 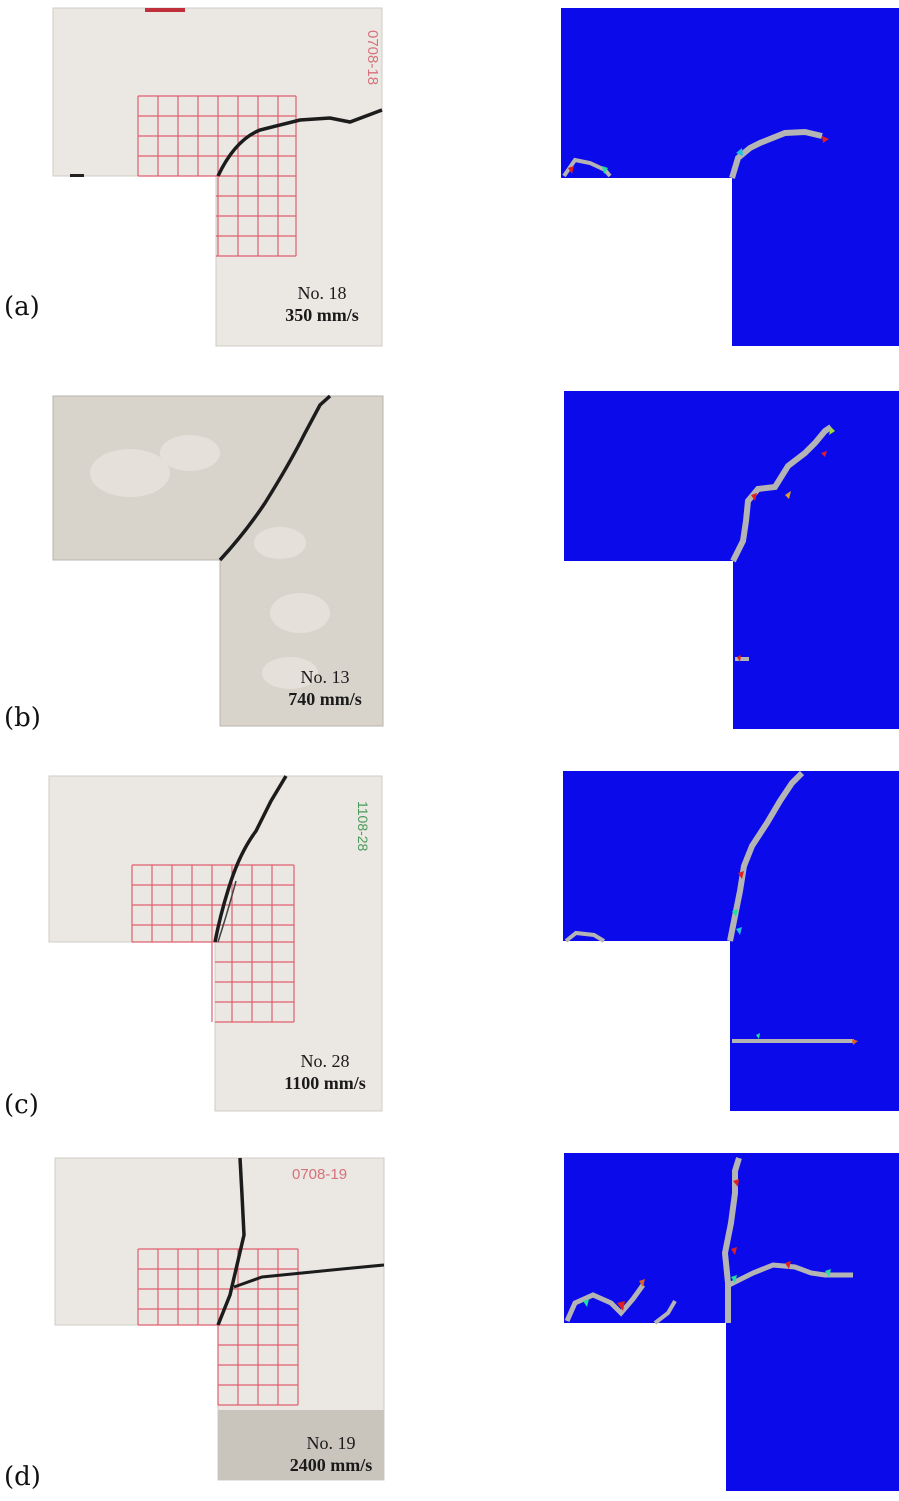 What do you see at coordinates (217, 177) in the screenshot?
I see `specimen-photo-a: 0708-18` at bounding box center [217, 177].